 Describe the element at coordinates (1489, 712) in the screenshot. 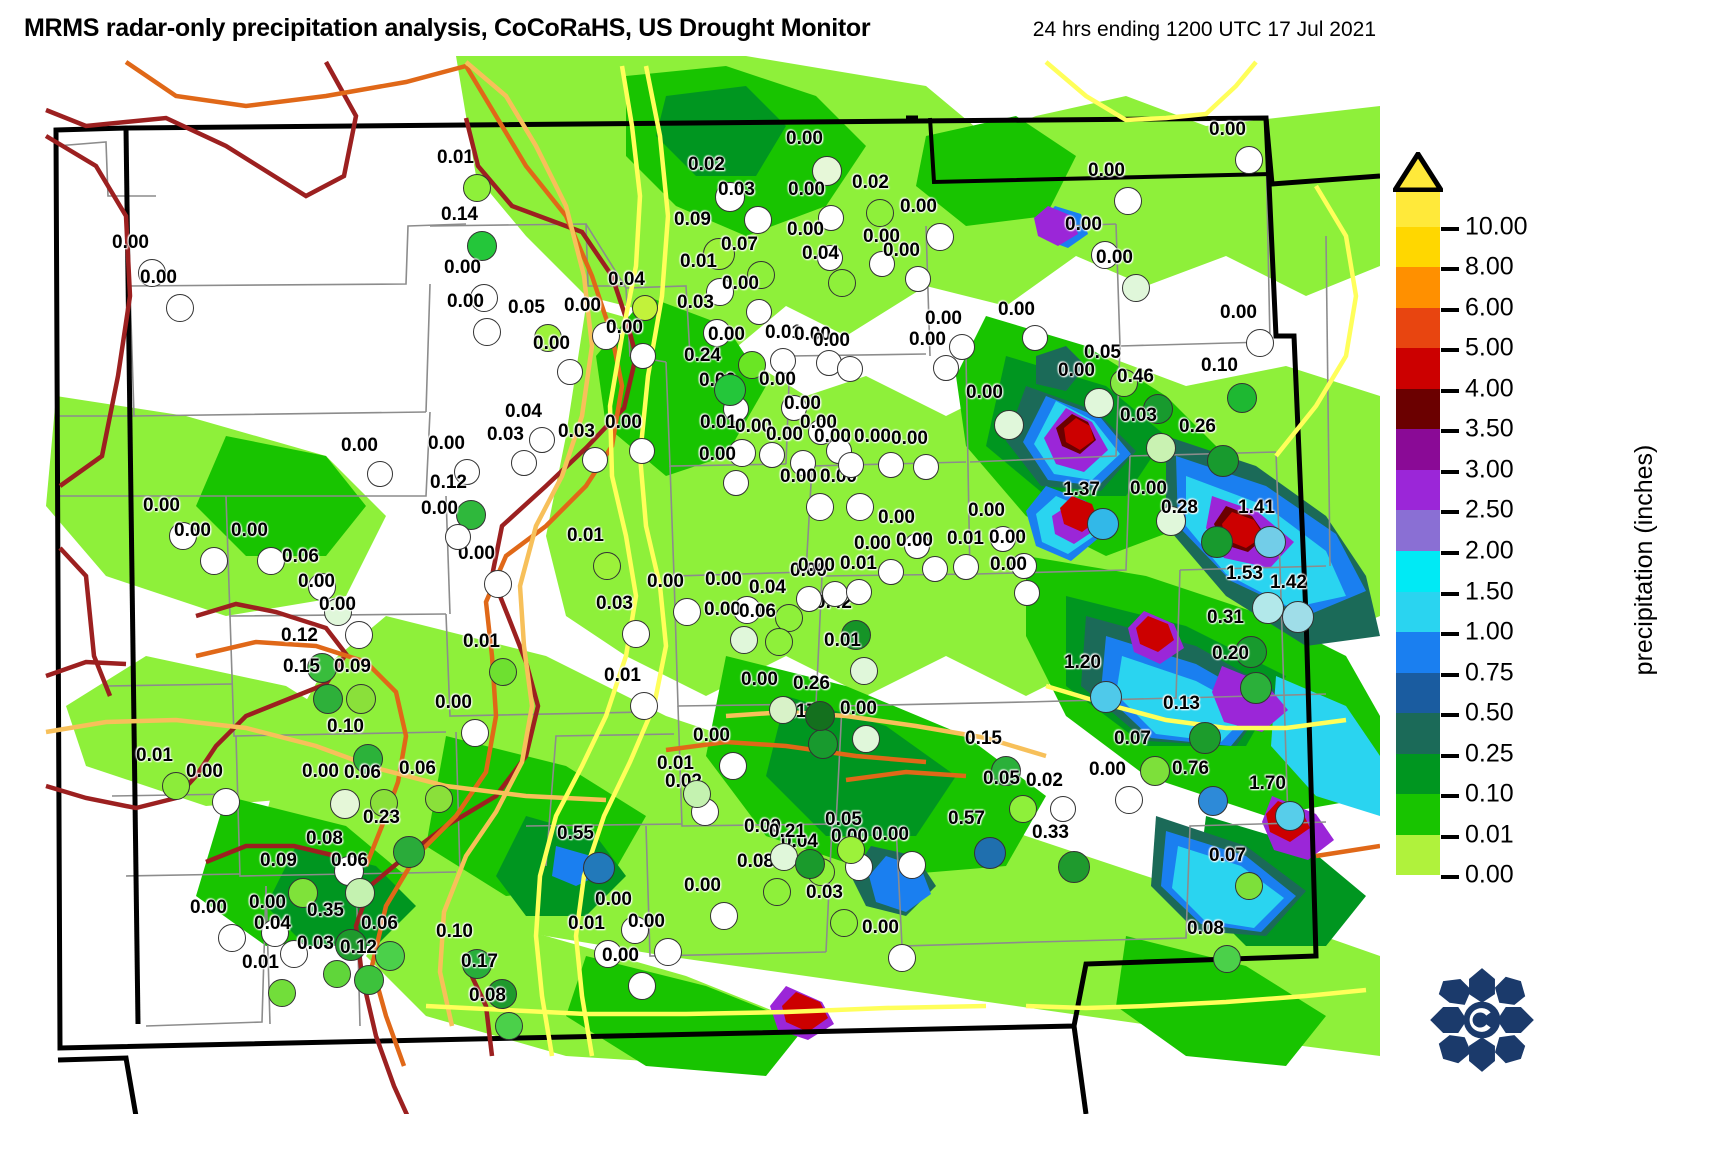

I see `colorbar-tick-label: 0.50` at that location.